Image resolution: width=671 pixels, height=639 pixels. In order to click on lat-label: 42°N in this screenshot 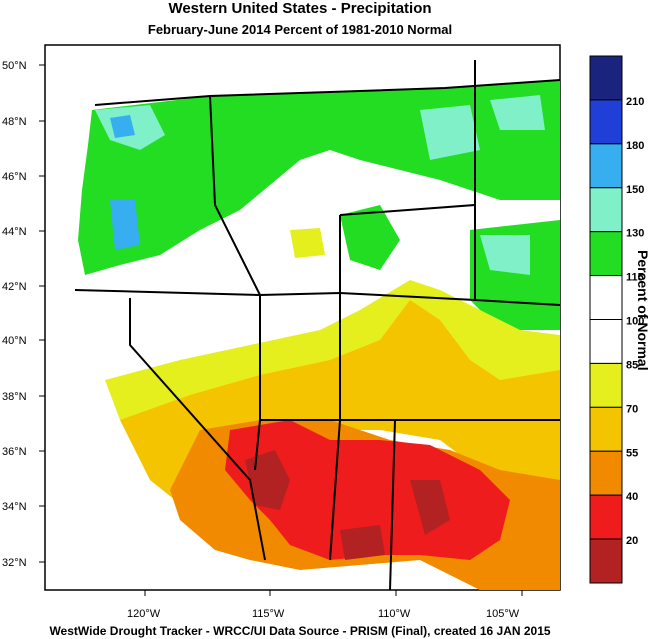, I will do `click(14, 287)`.